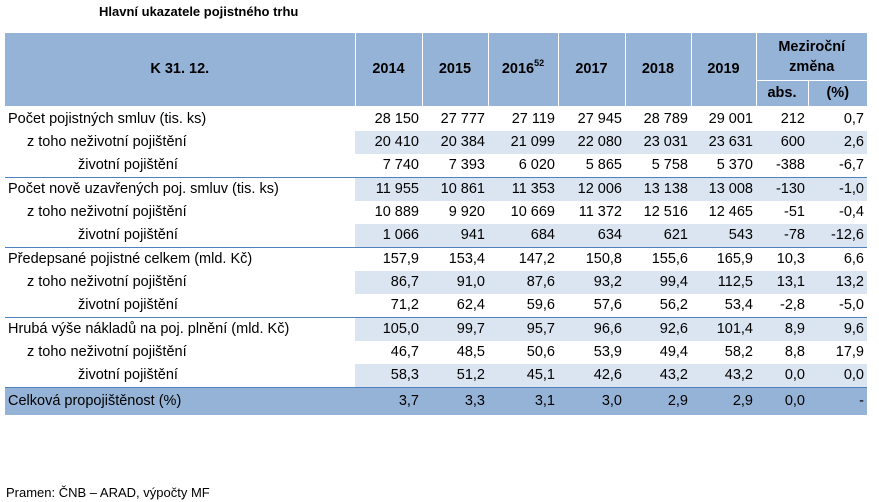  I want to click on cell: 99,4, so click(658, 282).